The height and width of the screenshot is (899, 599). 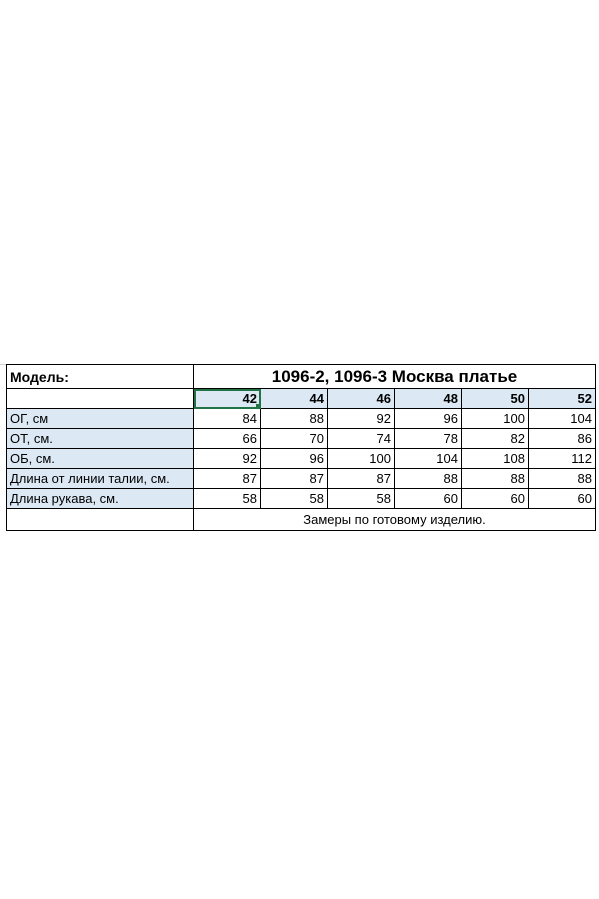 What do you see at coordinates (562, 438) in the screenshot?
I see `value-cell: 86` at bounding box center [562, 438].